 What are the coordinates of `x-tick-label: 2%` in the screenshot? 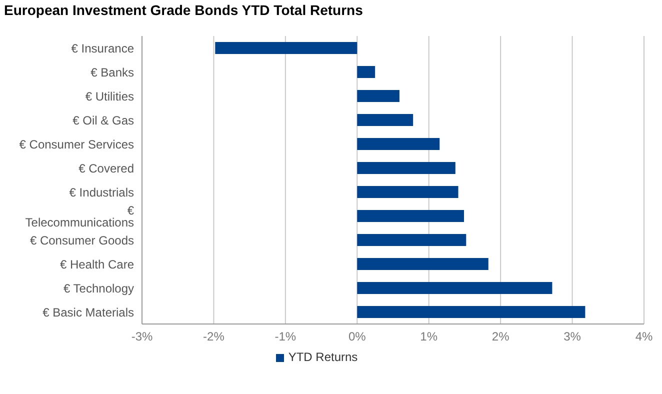 It's located at (501, 337).